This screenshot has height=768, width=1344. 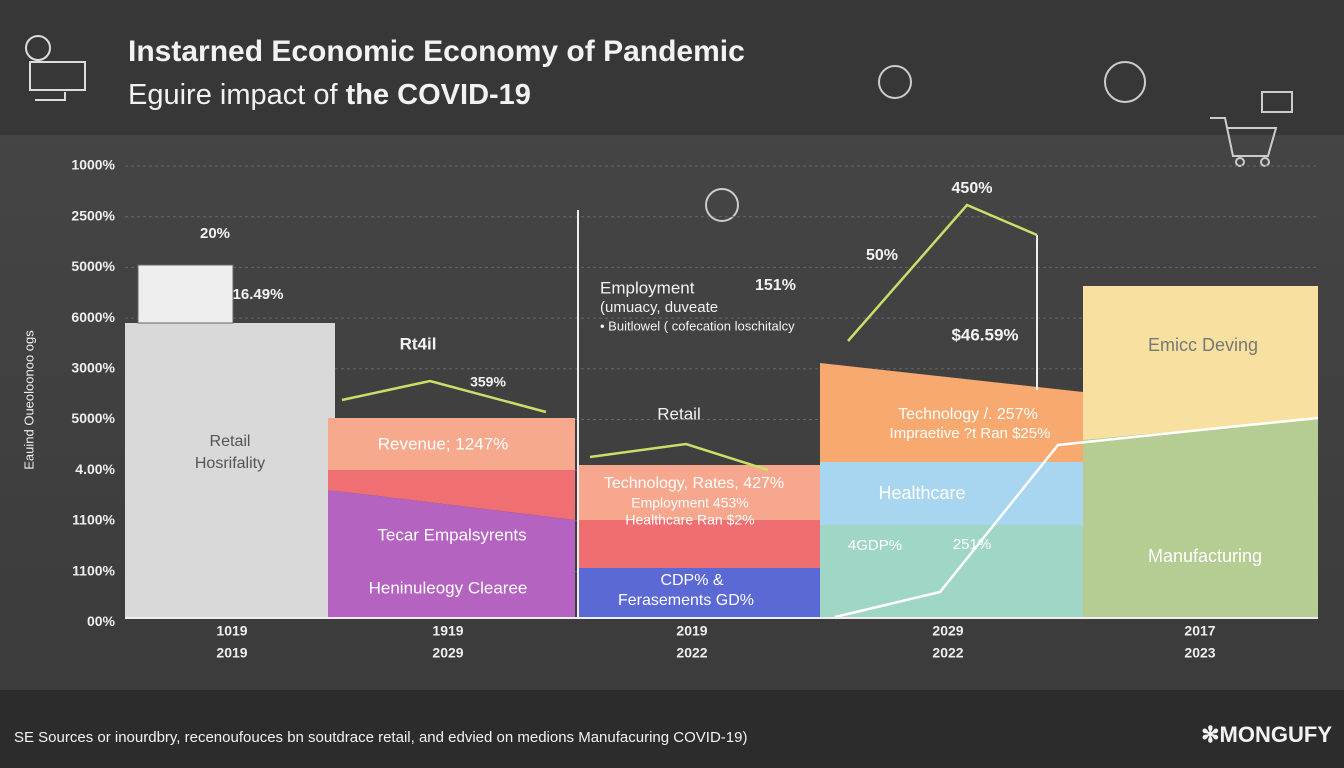 What do you see at coordinates (93, 368) in the screenshot?
I see `y-label: 3000%` at bounding box center [93, 368].